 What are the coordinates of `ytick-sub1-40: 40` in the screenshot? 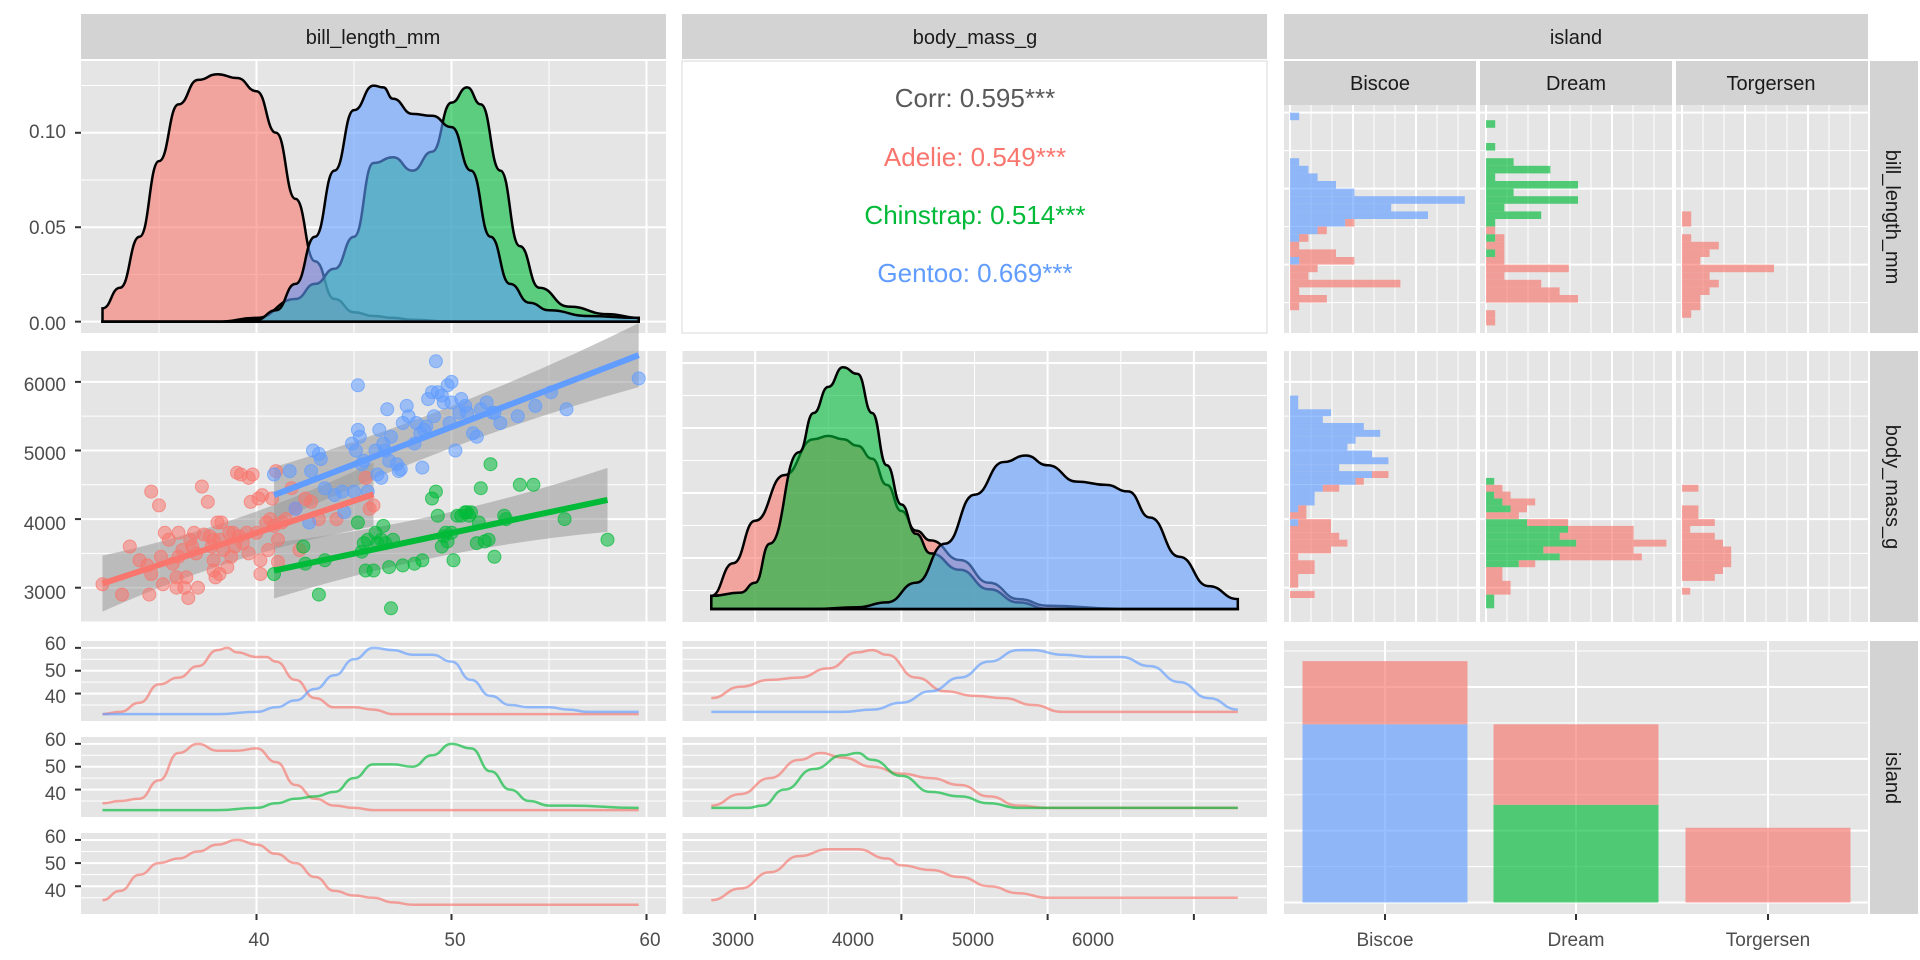 It's located at (55, 697).